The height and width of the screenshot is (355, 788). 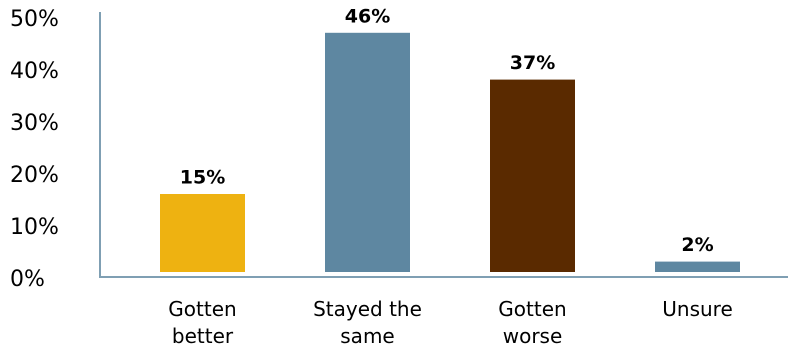 I want to click on value-label: 46%, so click(x=367, y=16).